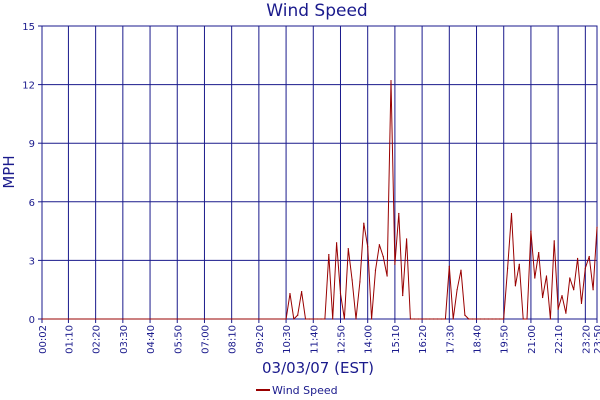 This screenshot has width=600, height=400. What do you see at coordinates (97, 339) in the screenshot?
I see `x-tick-label: 02:20` at bounding box center [97, 339].